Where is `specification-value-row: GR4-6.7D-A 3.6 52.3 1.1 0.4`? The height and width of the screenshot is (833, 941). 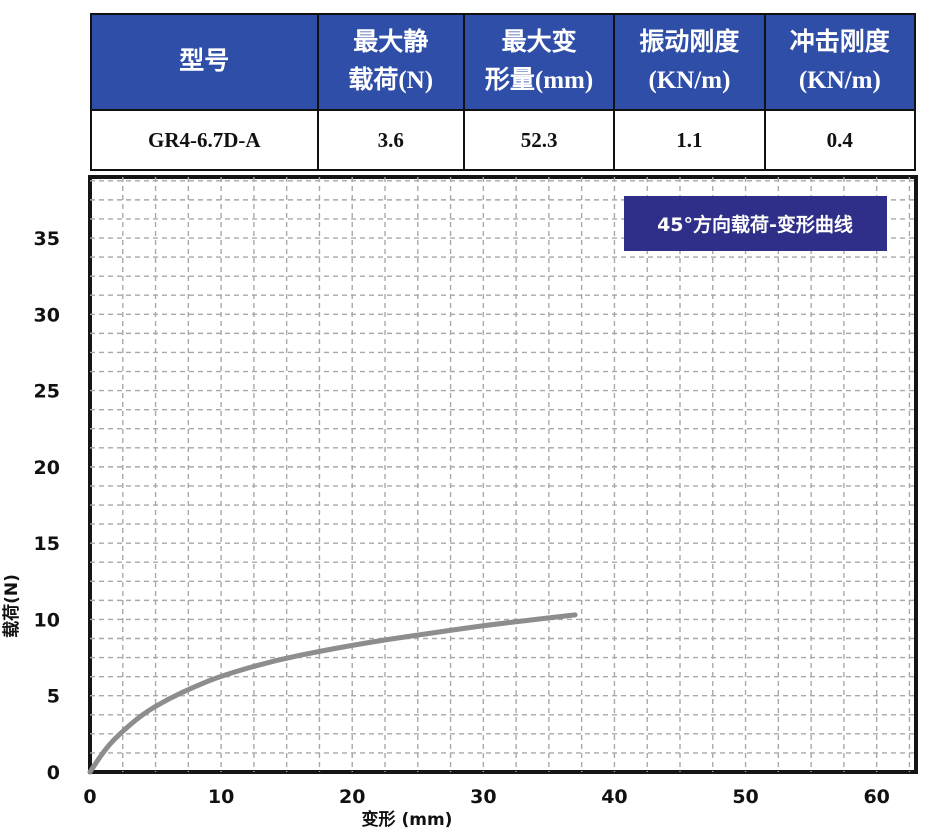
specification-value-row: GR4-6.7D-A 3.6 52.3 1.1 0.4 is located at coordinates (503, 140).